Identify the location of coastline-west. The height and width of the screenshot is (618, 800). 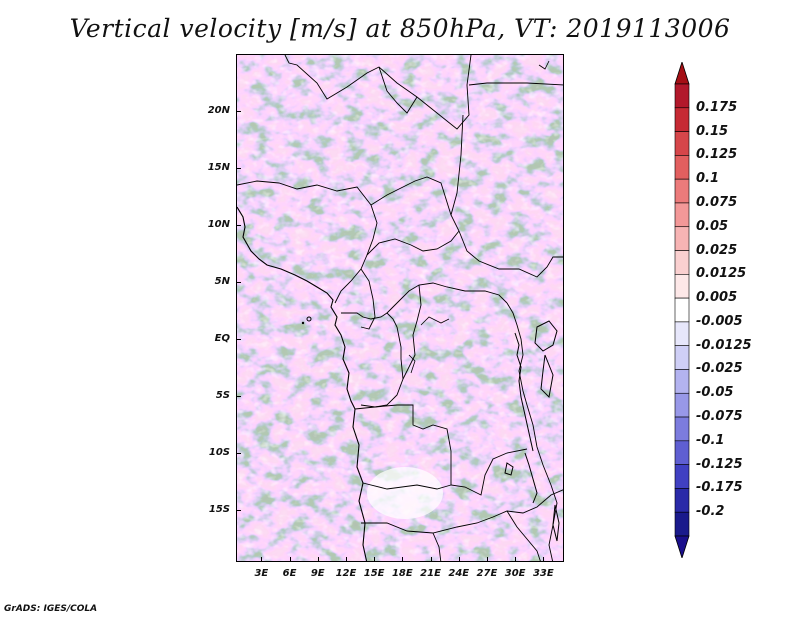
(302, 383).